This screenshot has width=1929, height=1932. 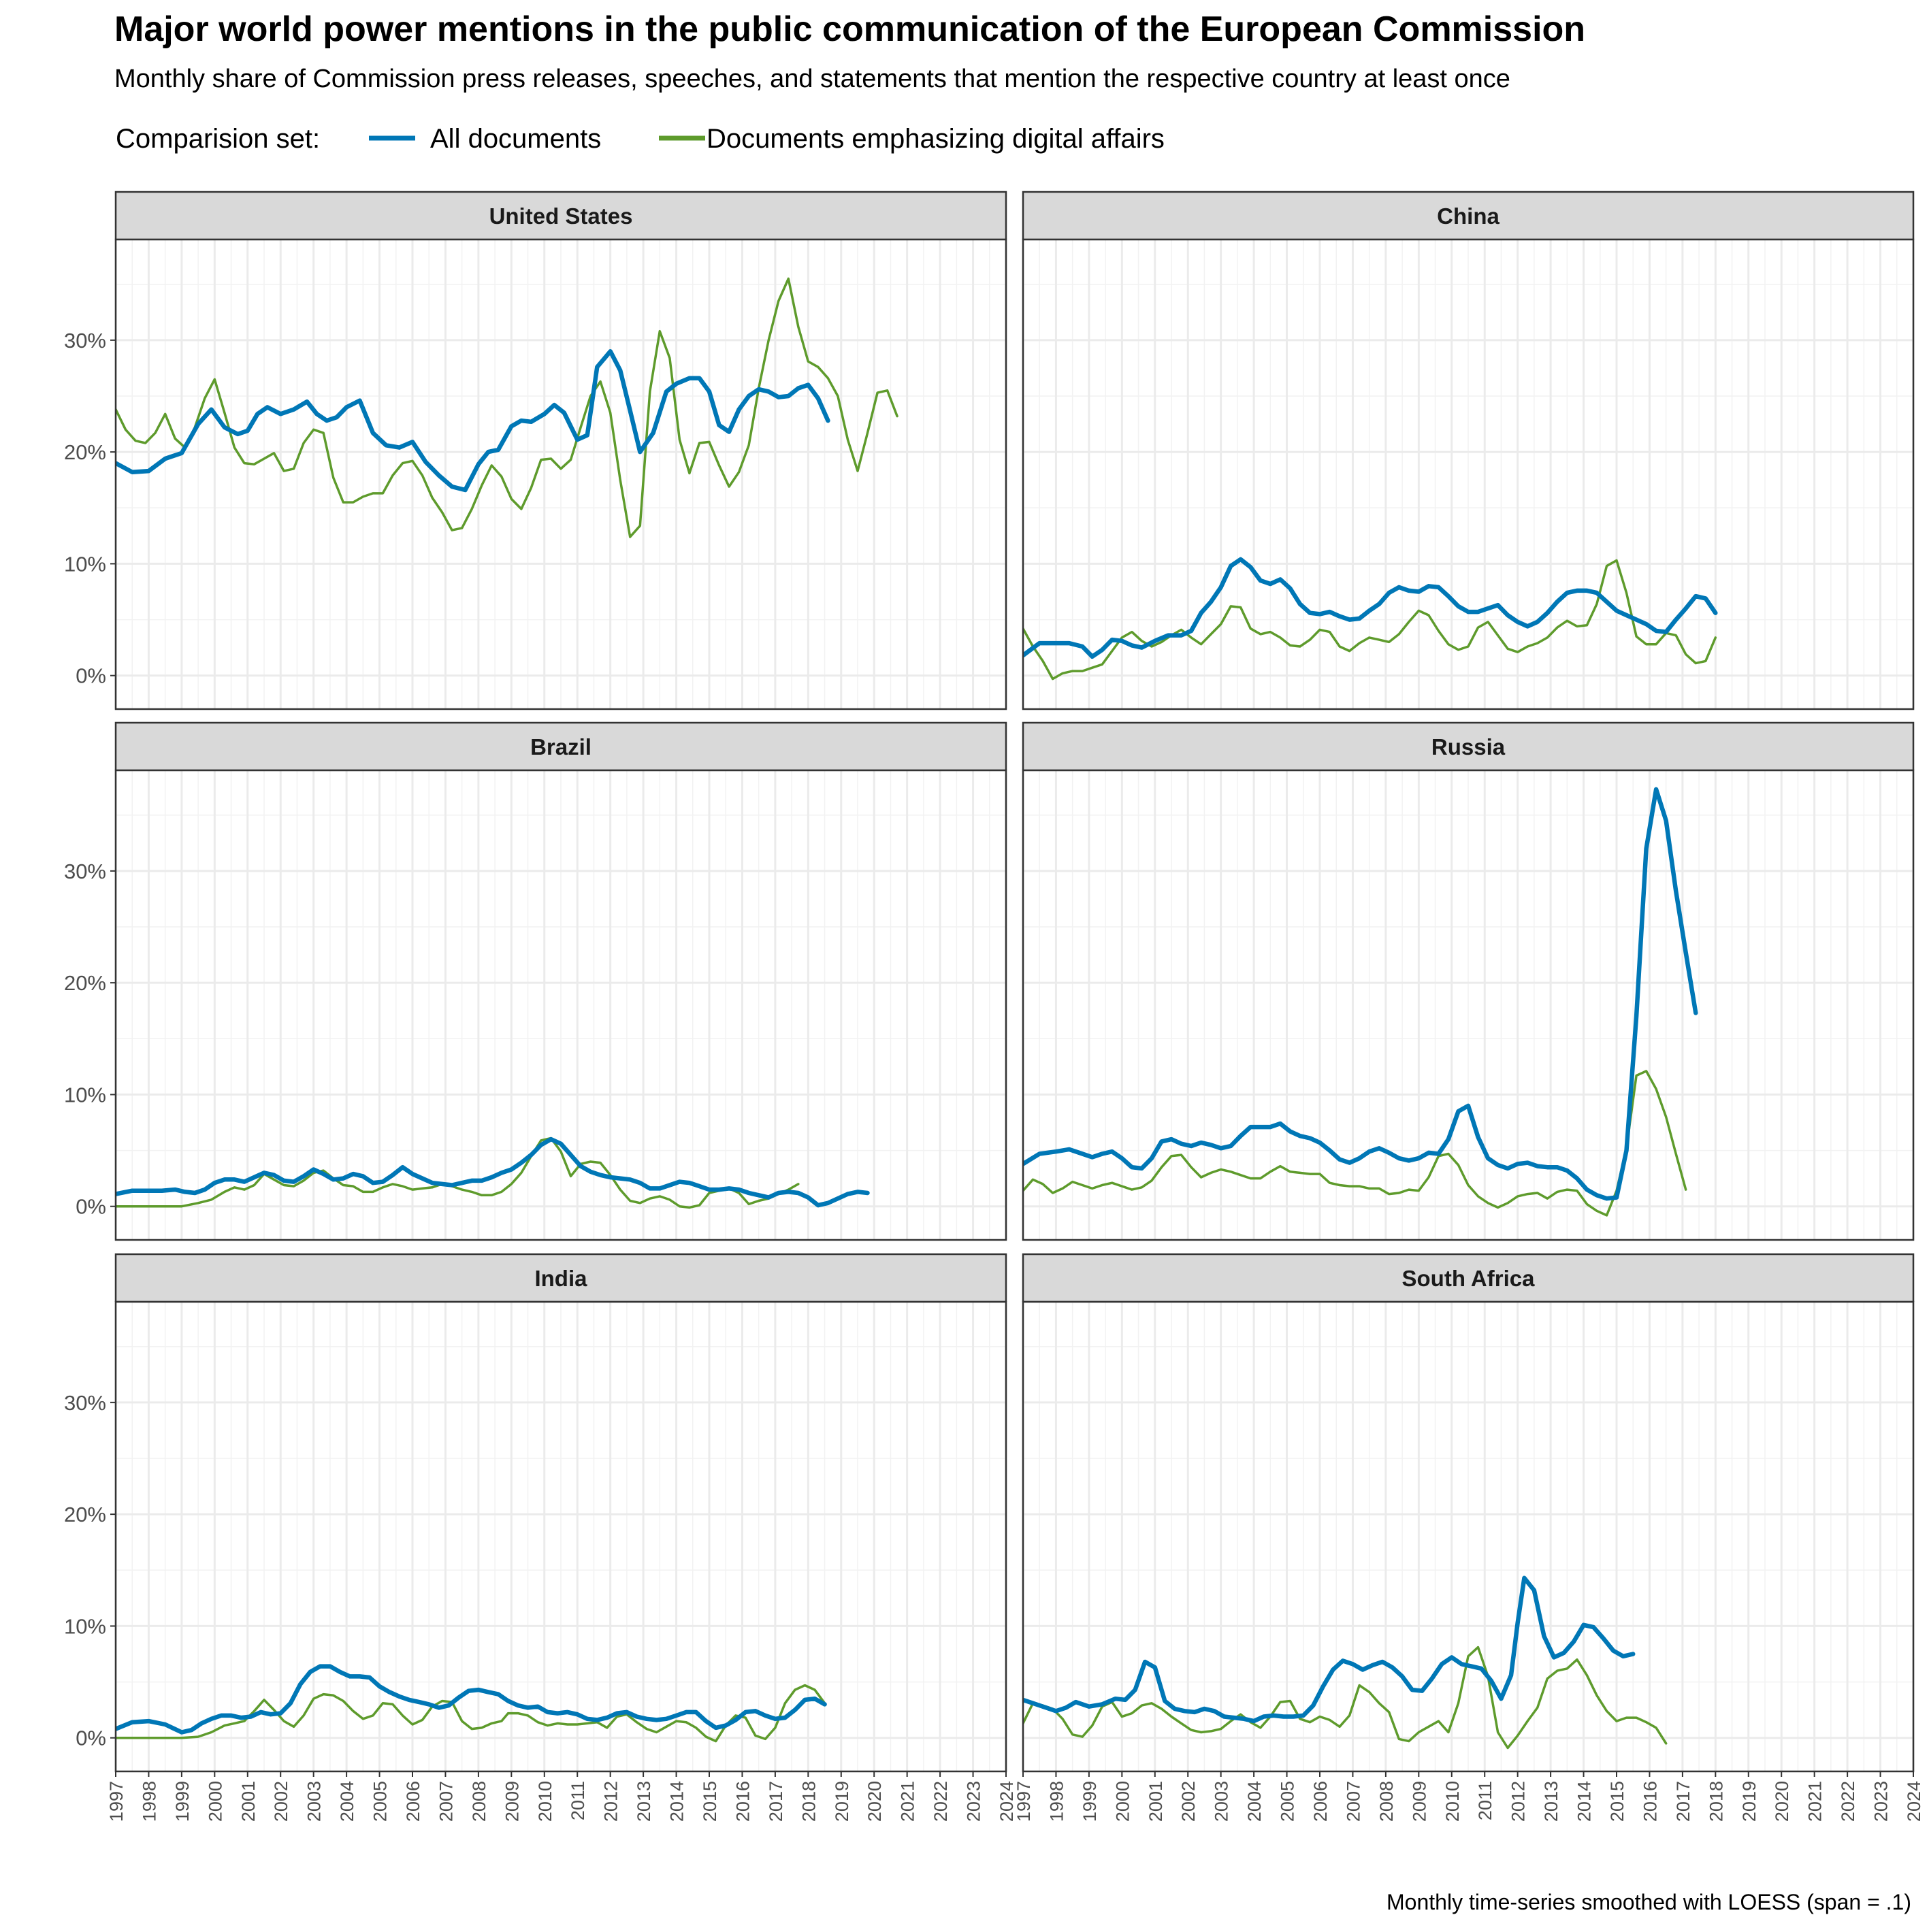 I want to click on x-tick-label: 2008, so click(x=1386, y=1801).